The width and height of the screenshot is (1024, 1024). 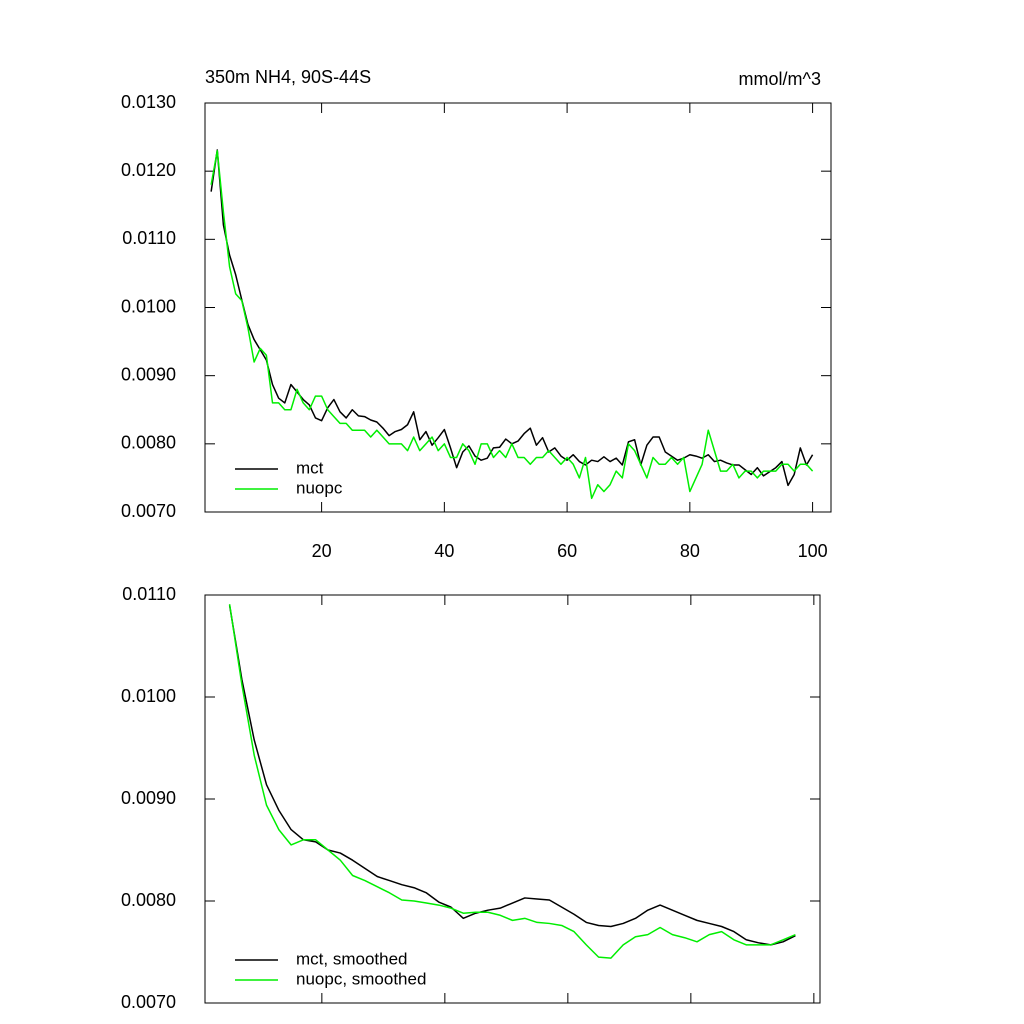 I want to click on x-tick-label: 40, so click(x=444, y=551).